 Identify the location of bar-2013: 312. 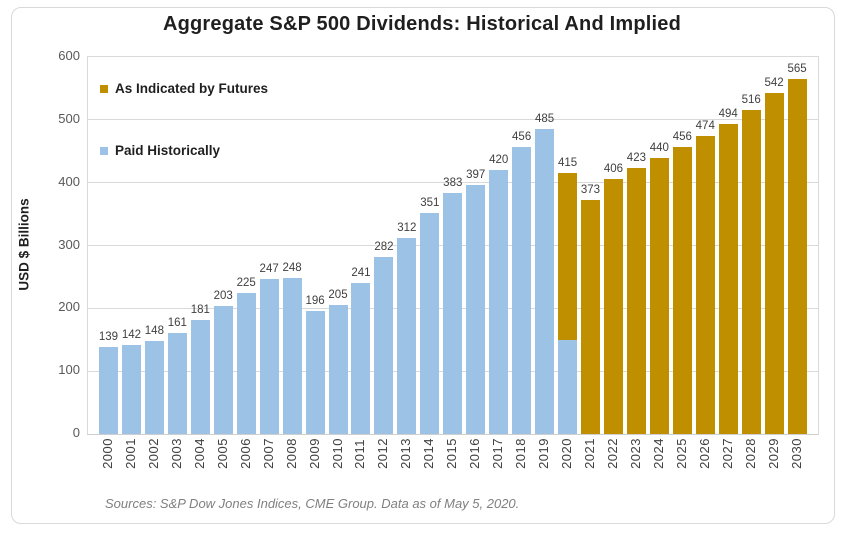
(406, 245).